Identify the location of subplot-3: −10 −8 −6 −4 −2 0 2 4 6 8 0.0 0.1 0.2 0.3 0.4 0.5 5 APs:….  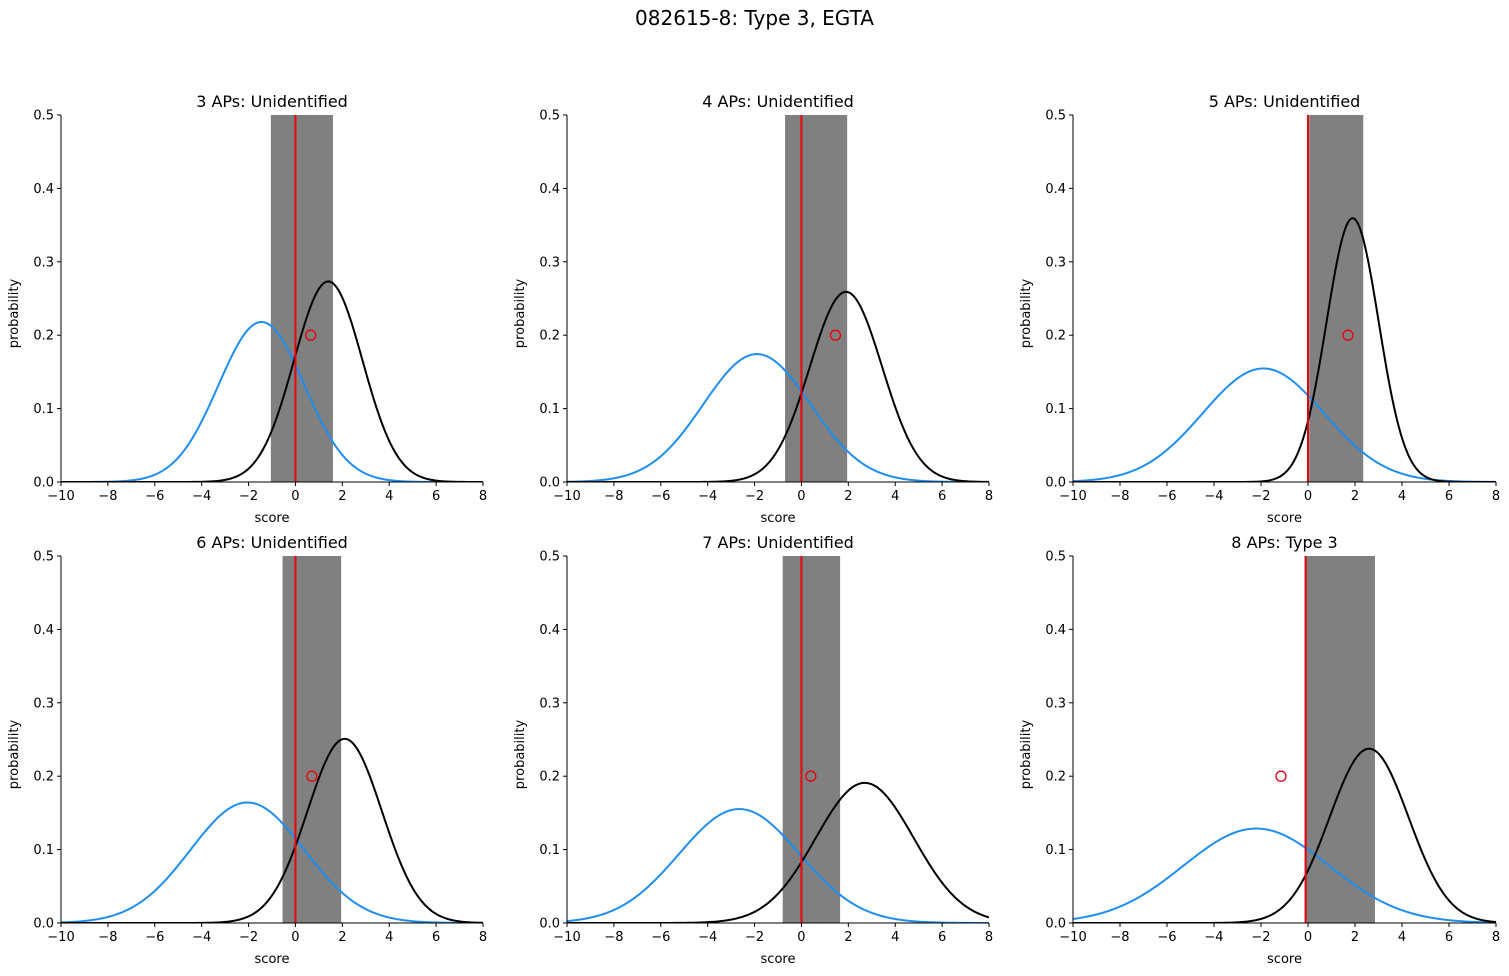
(1259, 309).